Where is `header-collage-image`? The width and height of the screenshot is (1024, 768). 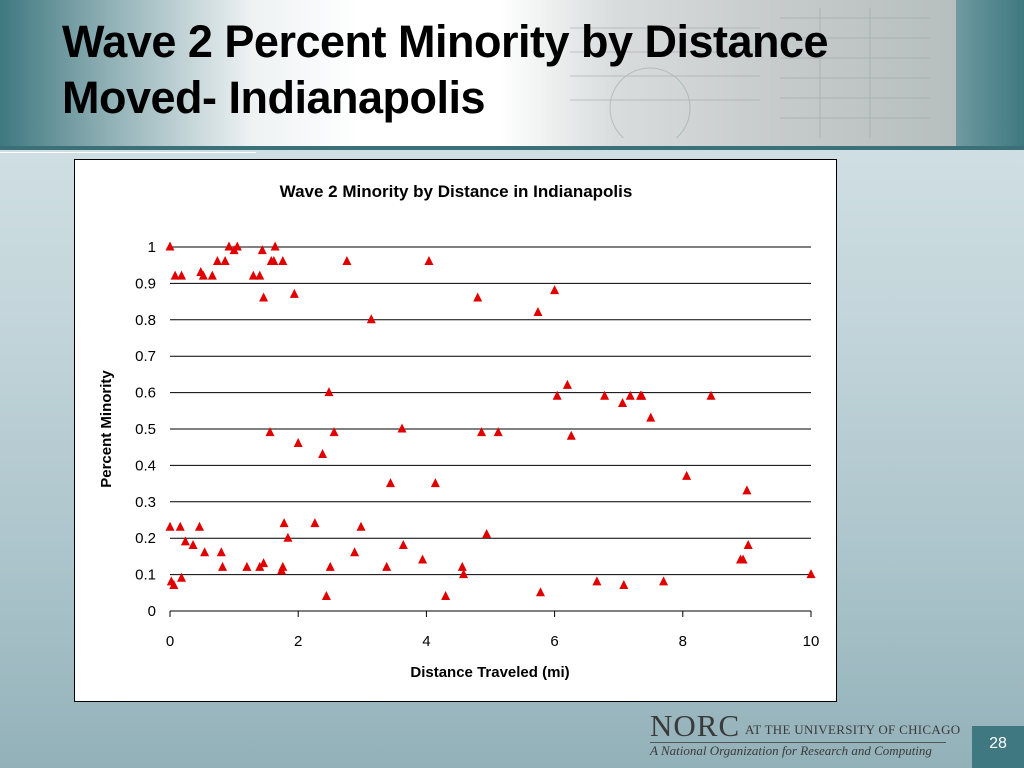
header-collage-image is located at coordinates (730, 73).